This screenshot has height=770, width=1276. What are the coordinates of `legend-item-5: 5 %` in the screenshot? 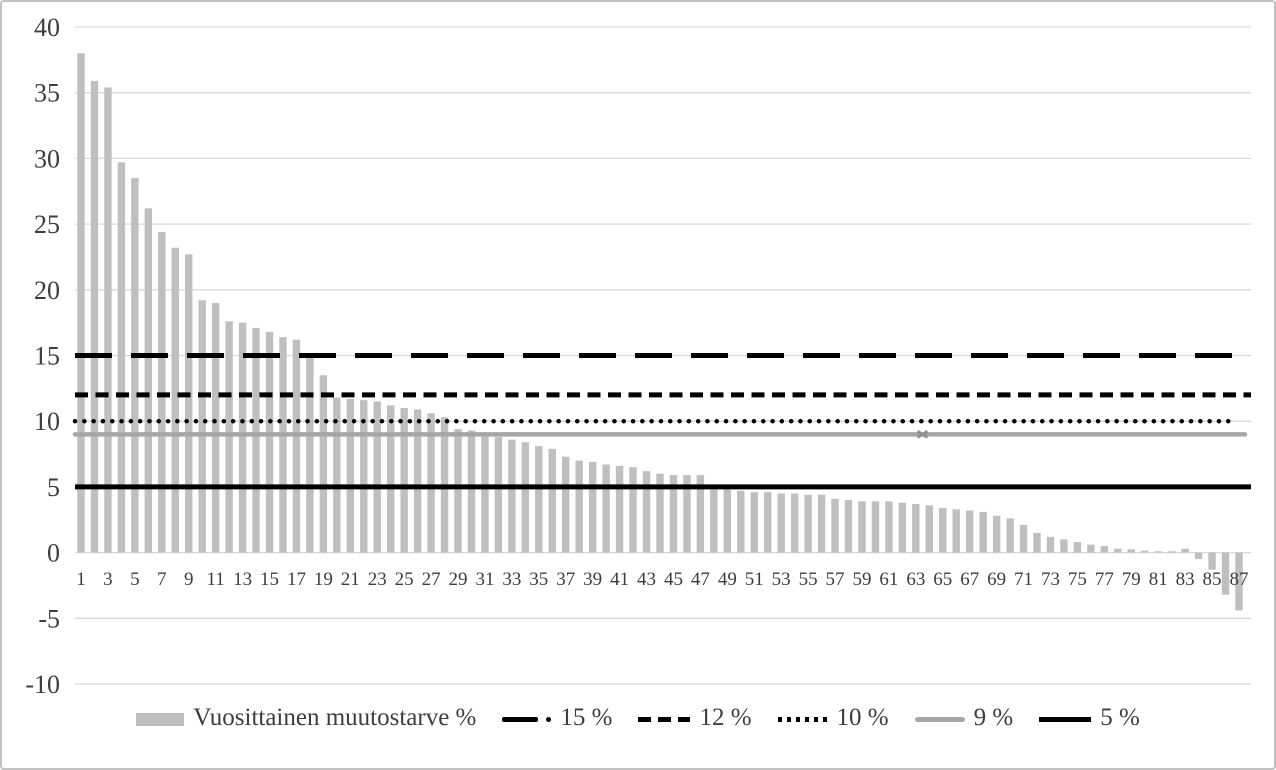 It's located at (1089, 719).